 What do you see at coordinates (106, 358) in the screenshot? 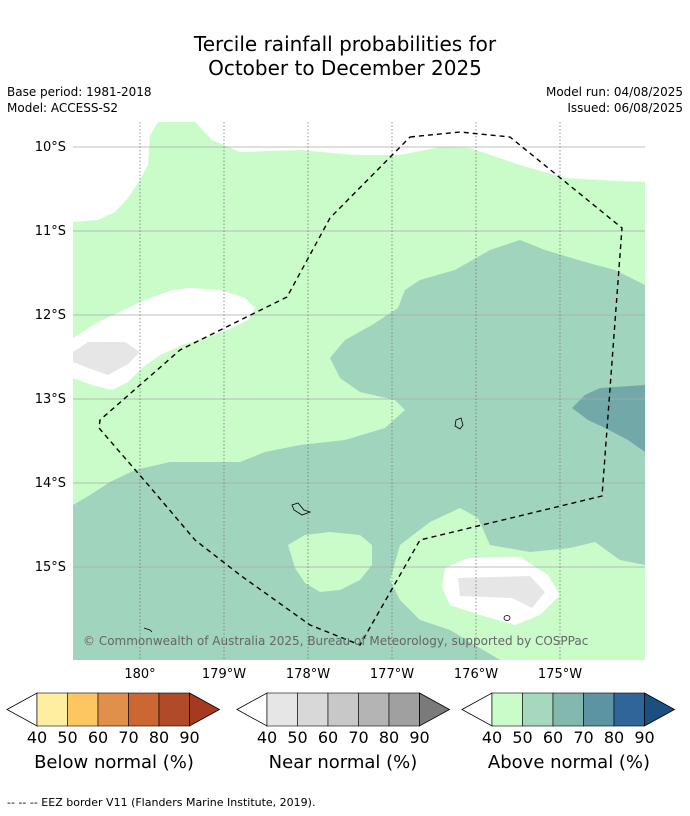
I see `near-normal-patch-west` at bounding box center [106, 358].